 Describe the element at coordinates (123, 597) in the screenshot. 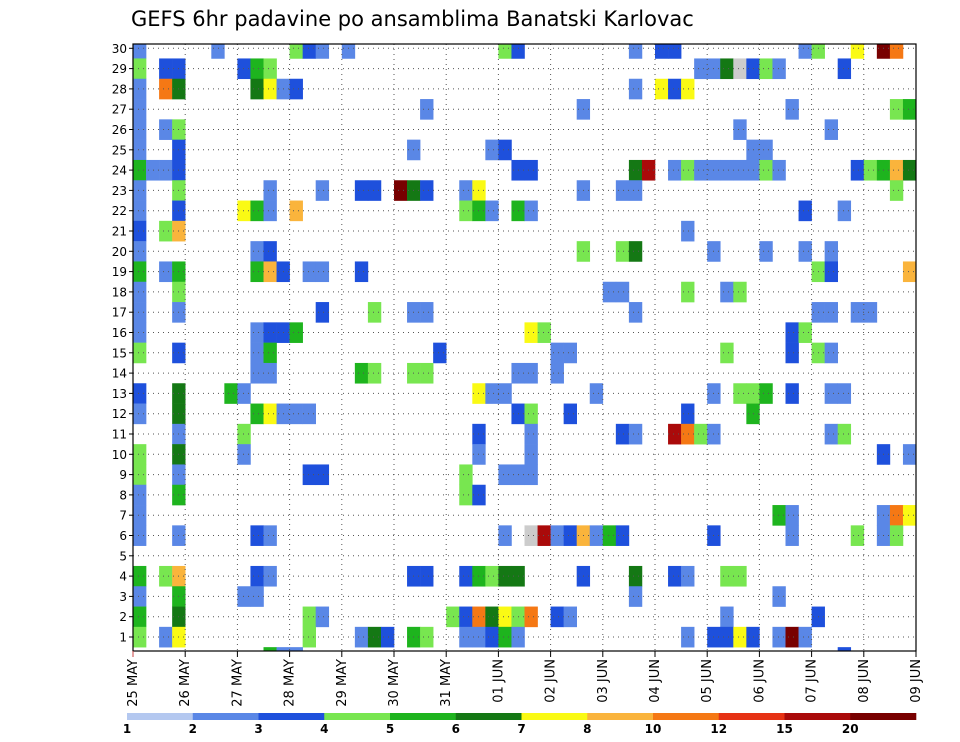

I see `y-tick-label: 3` at that location.